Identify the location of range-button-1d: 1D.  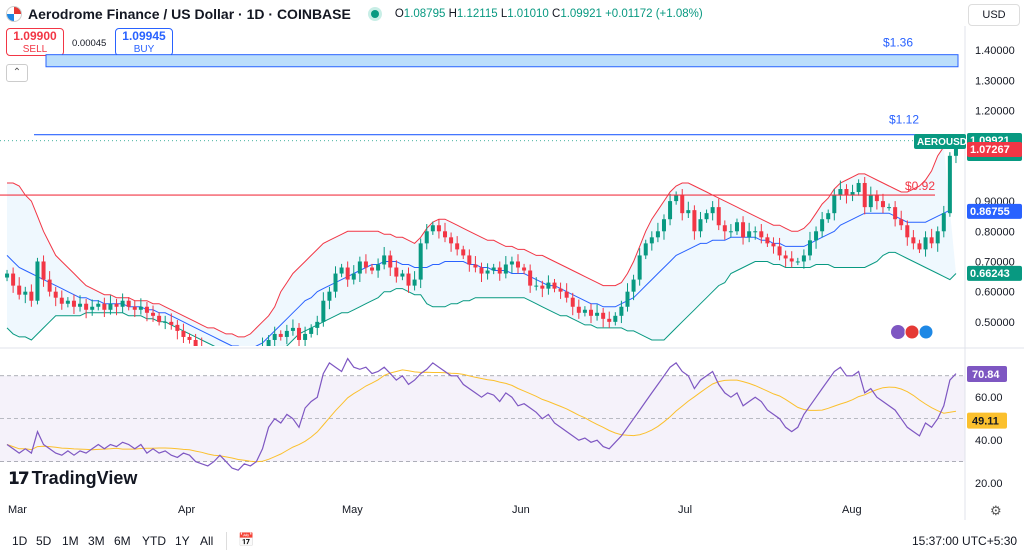
(20, 541).